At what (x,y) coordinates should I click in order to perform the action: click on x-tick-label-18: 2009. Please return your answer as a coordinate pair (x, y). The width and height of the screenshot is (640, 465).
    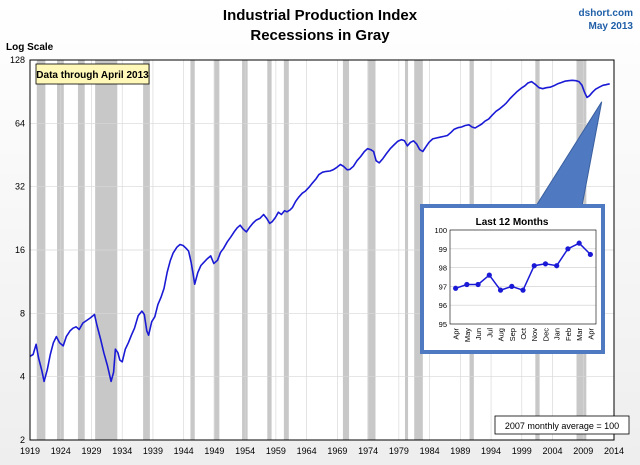
    Looking at the image, I should click on (583, 451).